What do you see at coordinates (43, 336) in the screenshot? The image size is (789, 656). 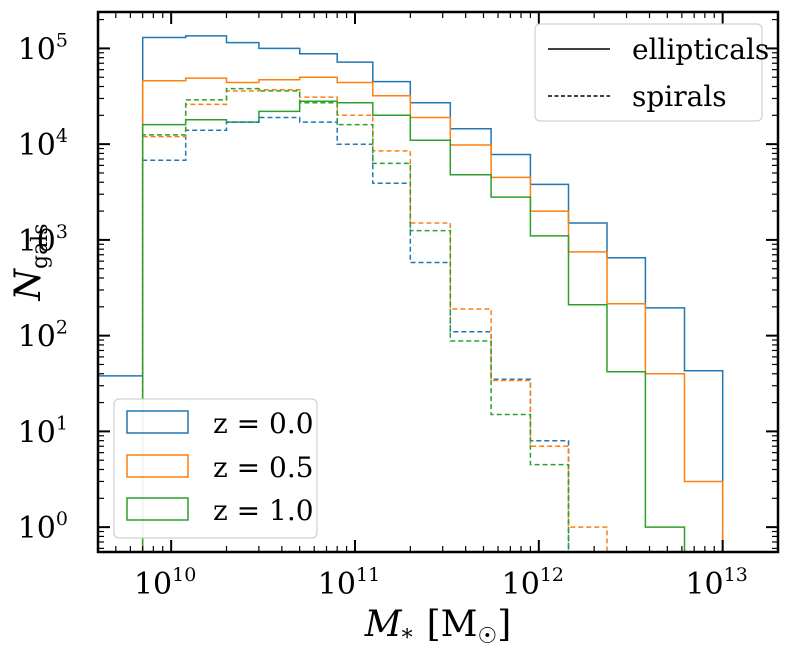 I see `y-tick-label: 10²` at bounding box center [43, 336].